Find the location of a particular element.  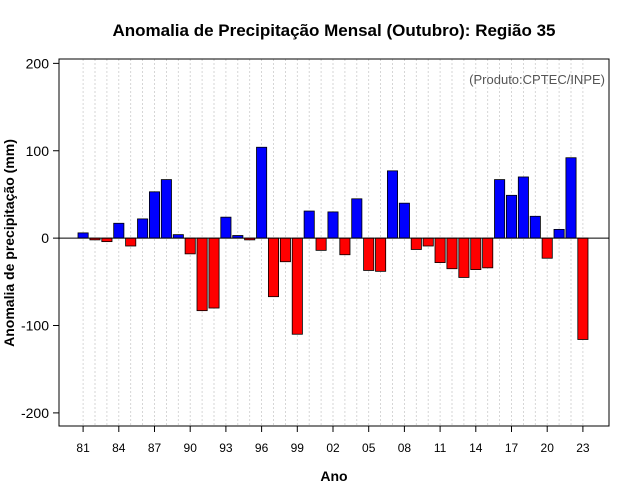

bar-2021 is located at coordinates (559, 233).